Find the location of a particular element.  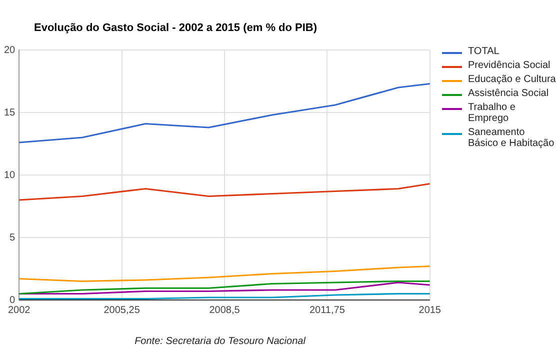

legend-label: Previdência Social is located at coordinates (509, 65).